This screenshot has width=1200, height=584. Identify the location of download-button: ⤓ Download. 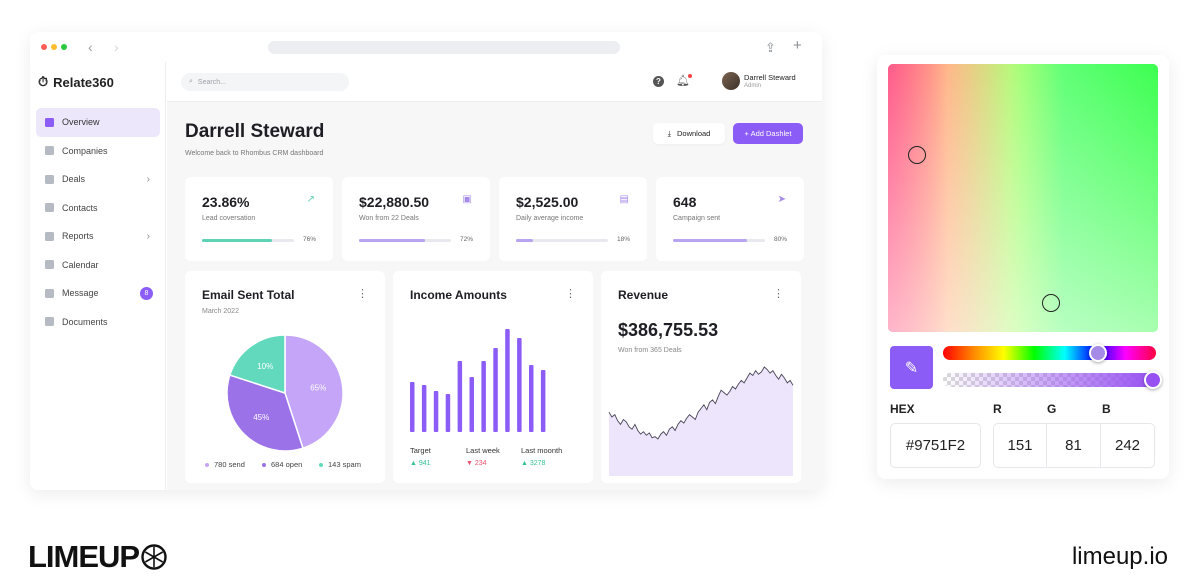
(689, 133).